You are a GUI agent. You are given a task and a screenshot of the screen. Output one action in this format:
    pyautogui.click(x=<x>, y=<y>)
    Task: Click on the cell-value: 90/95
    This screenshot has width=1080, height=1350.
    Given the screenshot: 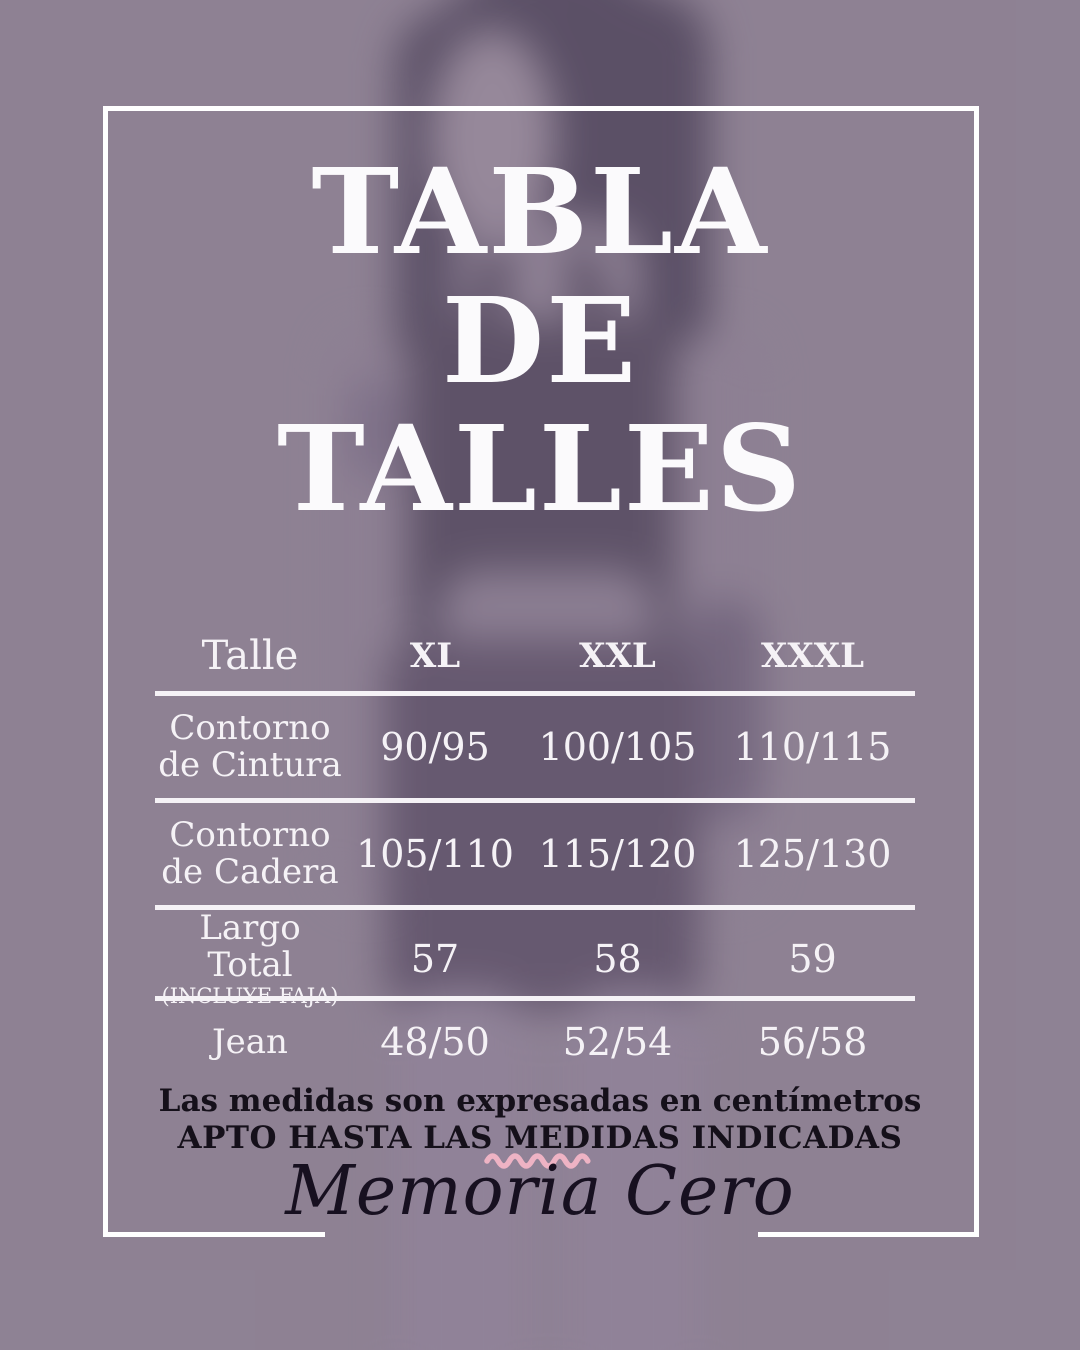 What is the action you would take?
    pyautogui.click(x=435, y=747)
    